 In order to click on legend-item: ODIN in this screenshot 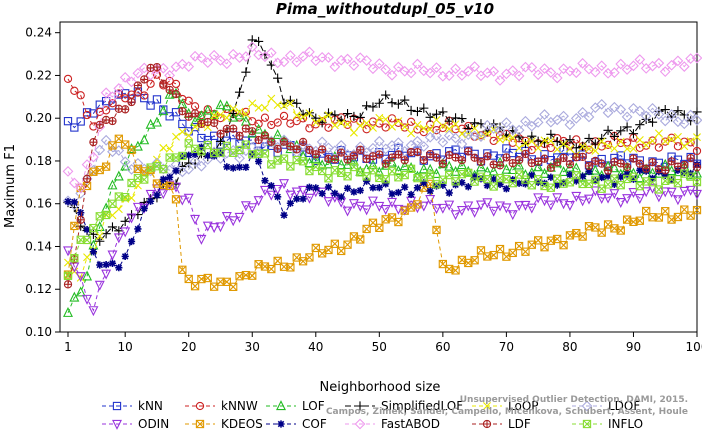, I will do `click(135, 424)`.